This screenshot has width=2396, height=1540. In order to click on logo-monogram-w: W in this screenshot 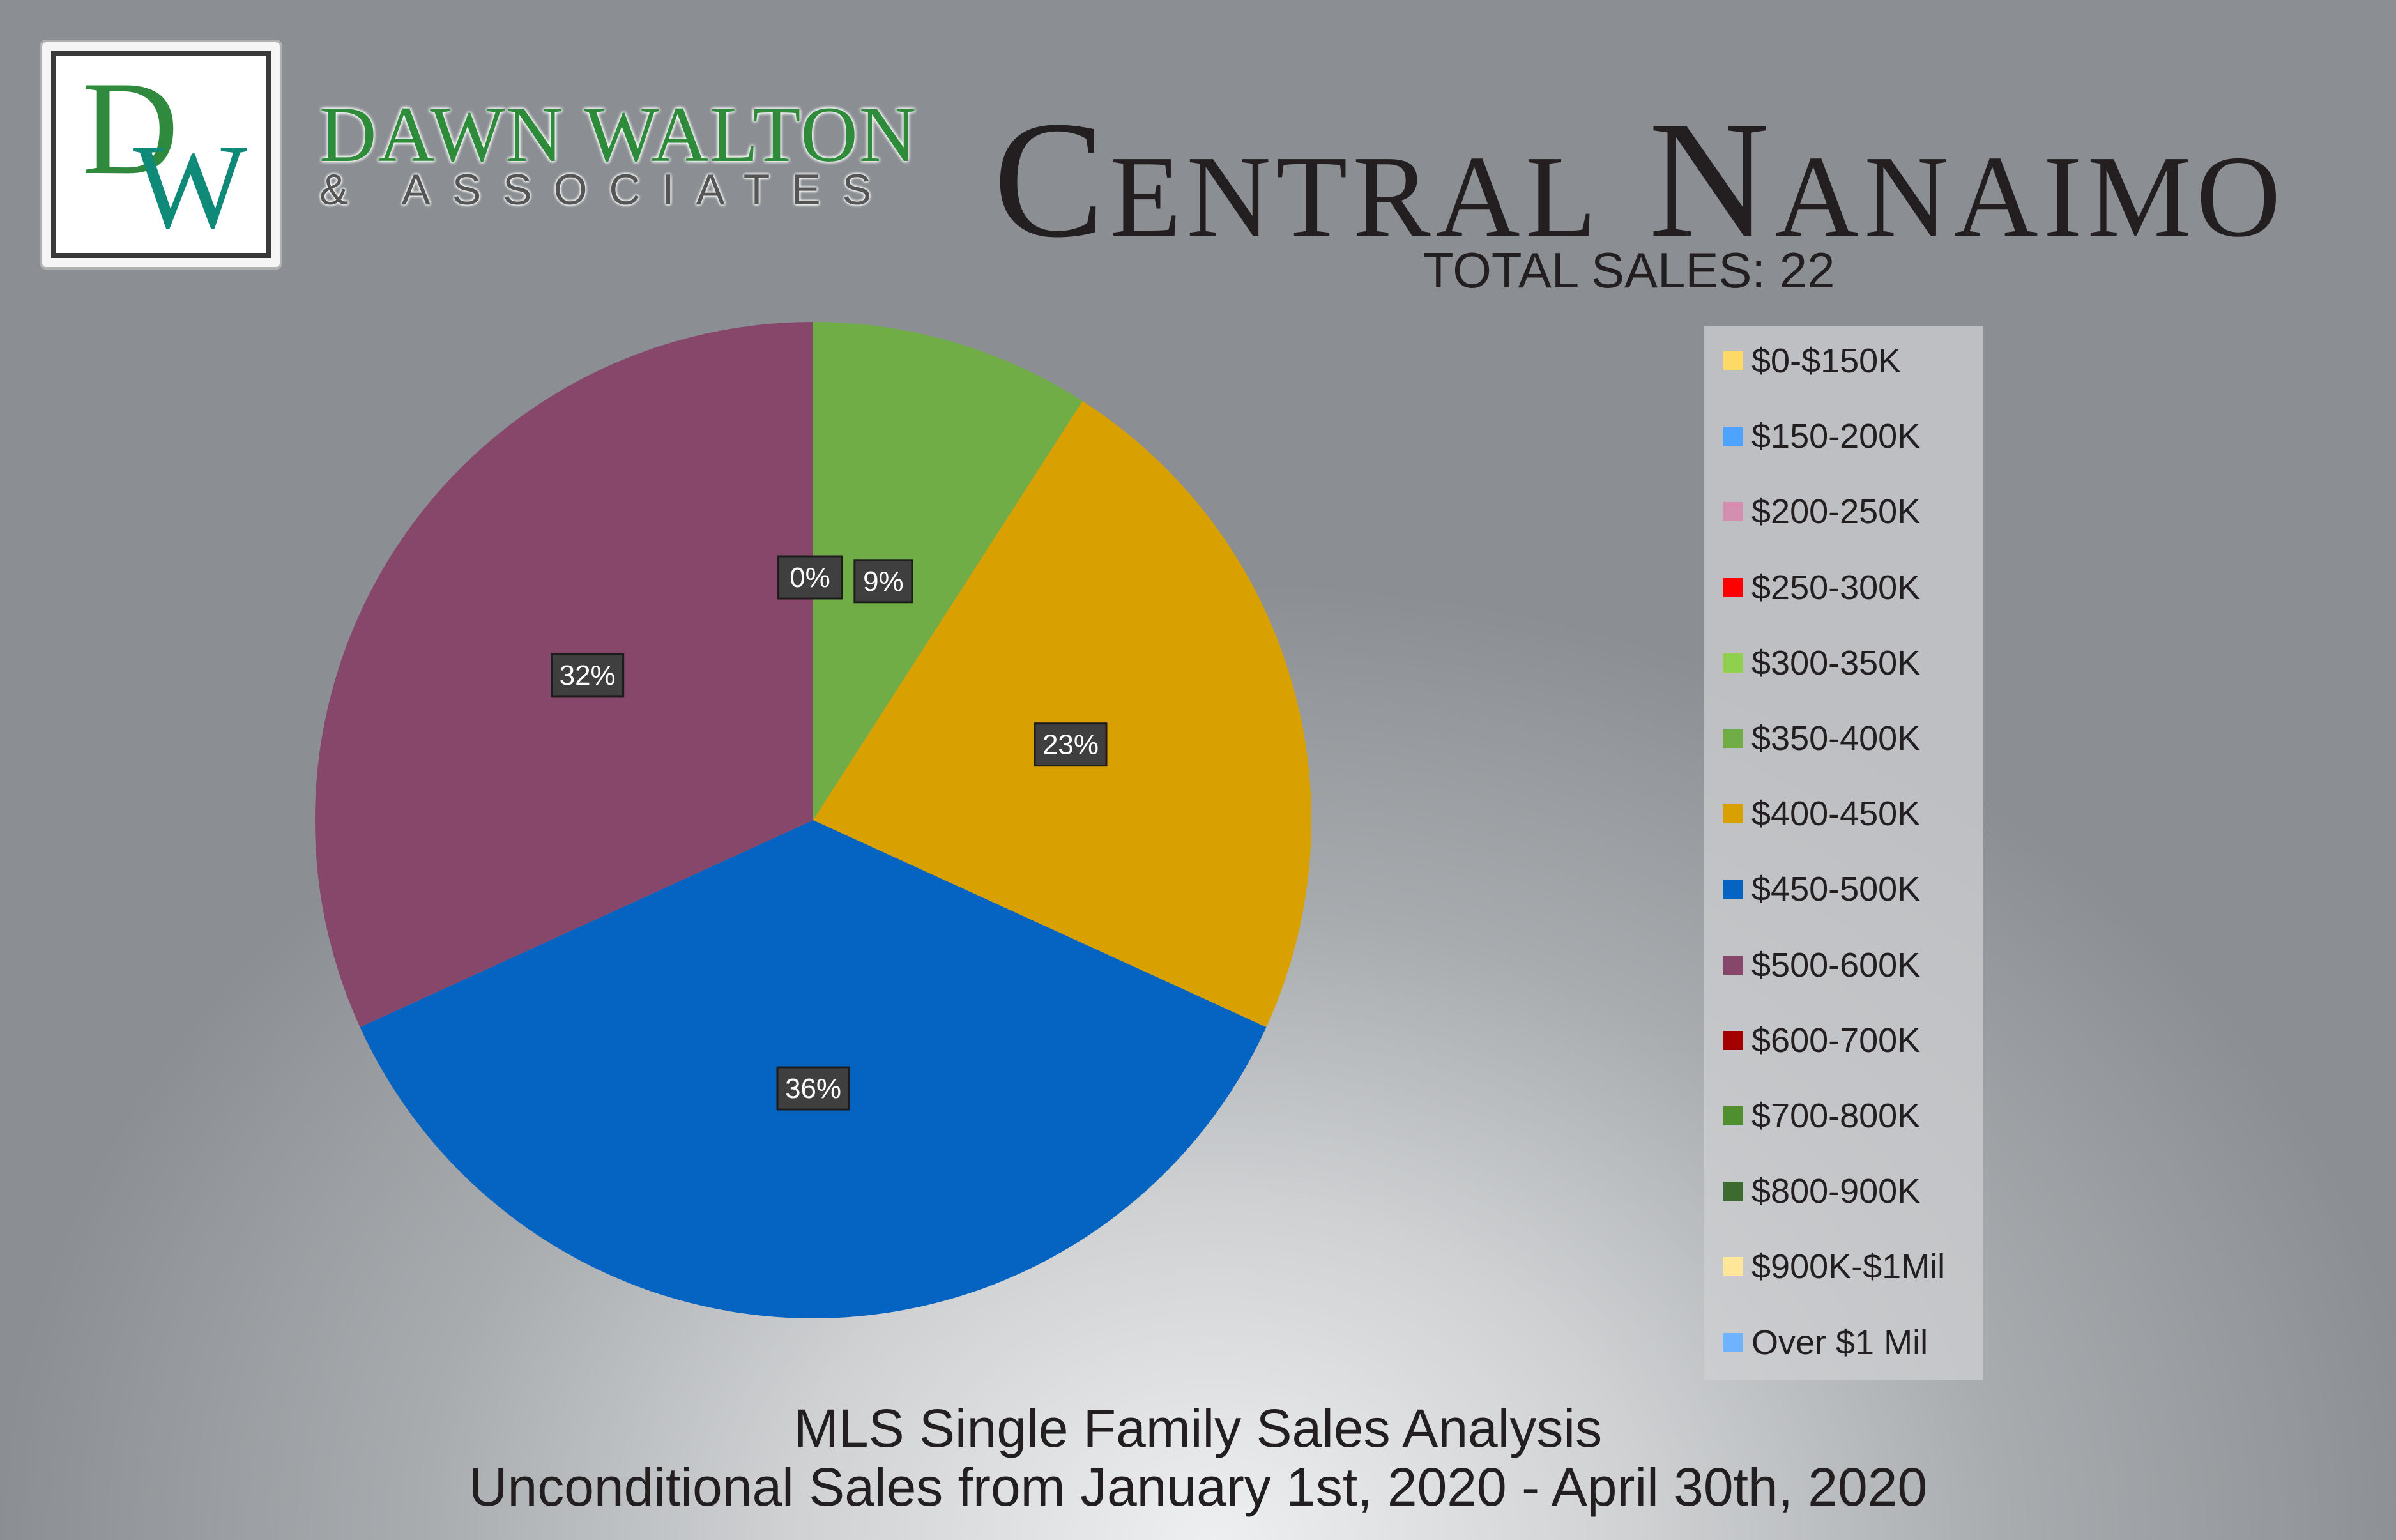, I will do `click(190, 187)`.